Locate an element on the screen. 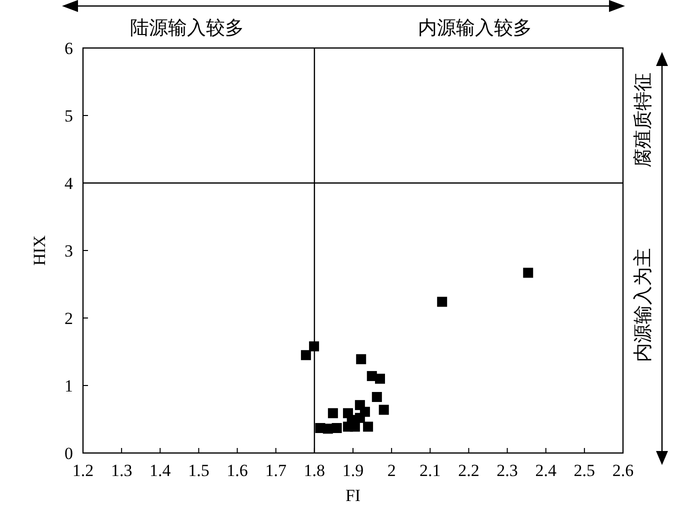 This screenshot has width=700, height=512. x-tick-label: 1.4 is located at coordinates (161, 470).